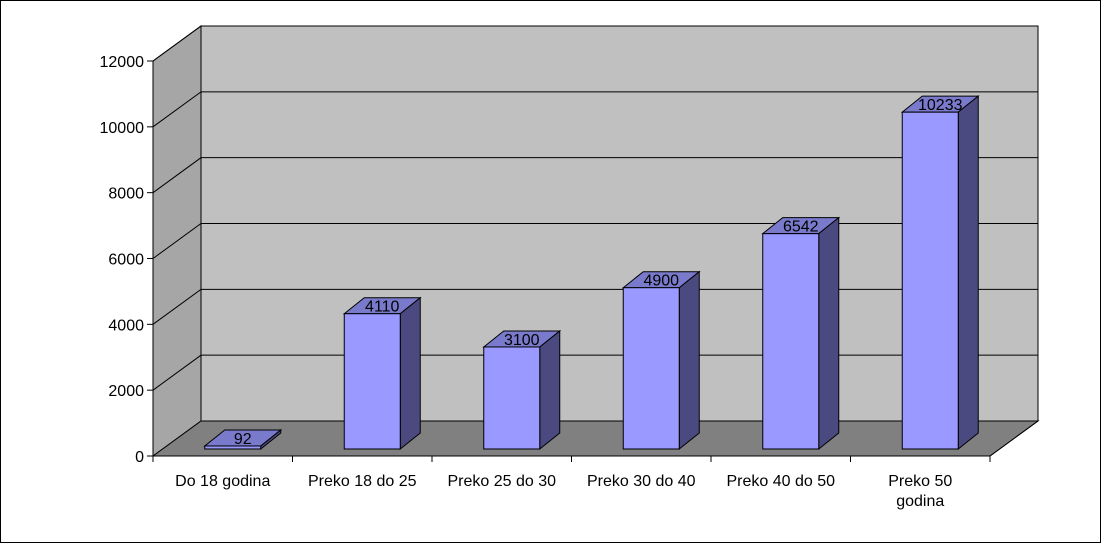  What do you see at coordinates (126, 260) in the screenshot?
I see `y-tick-label: 6000` at bounding box center [126, 260].